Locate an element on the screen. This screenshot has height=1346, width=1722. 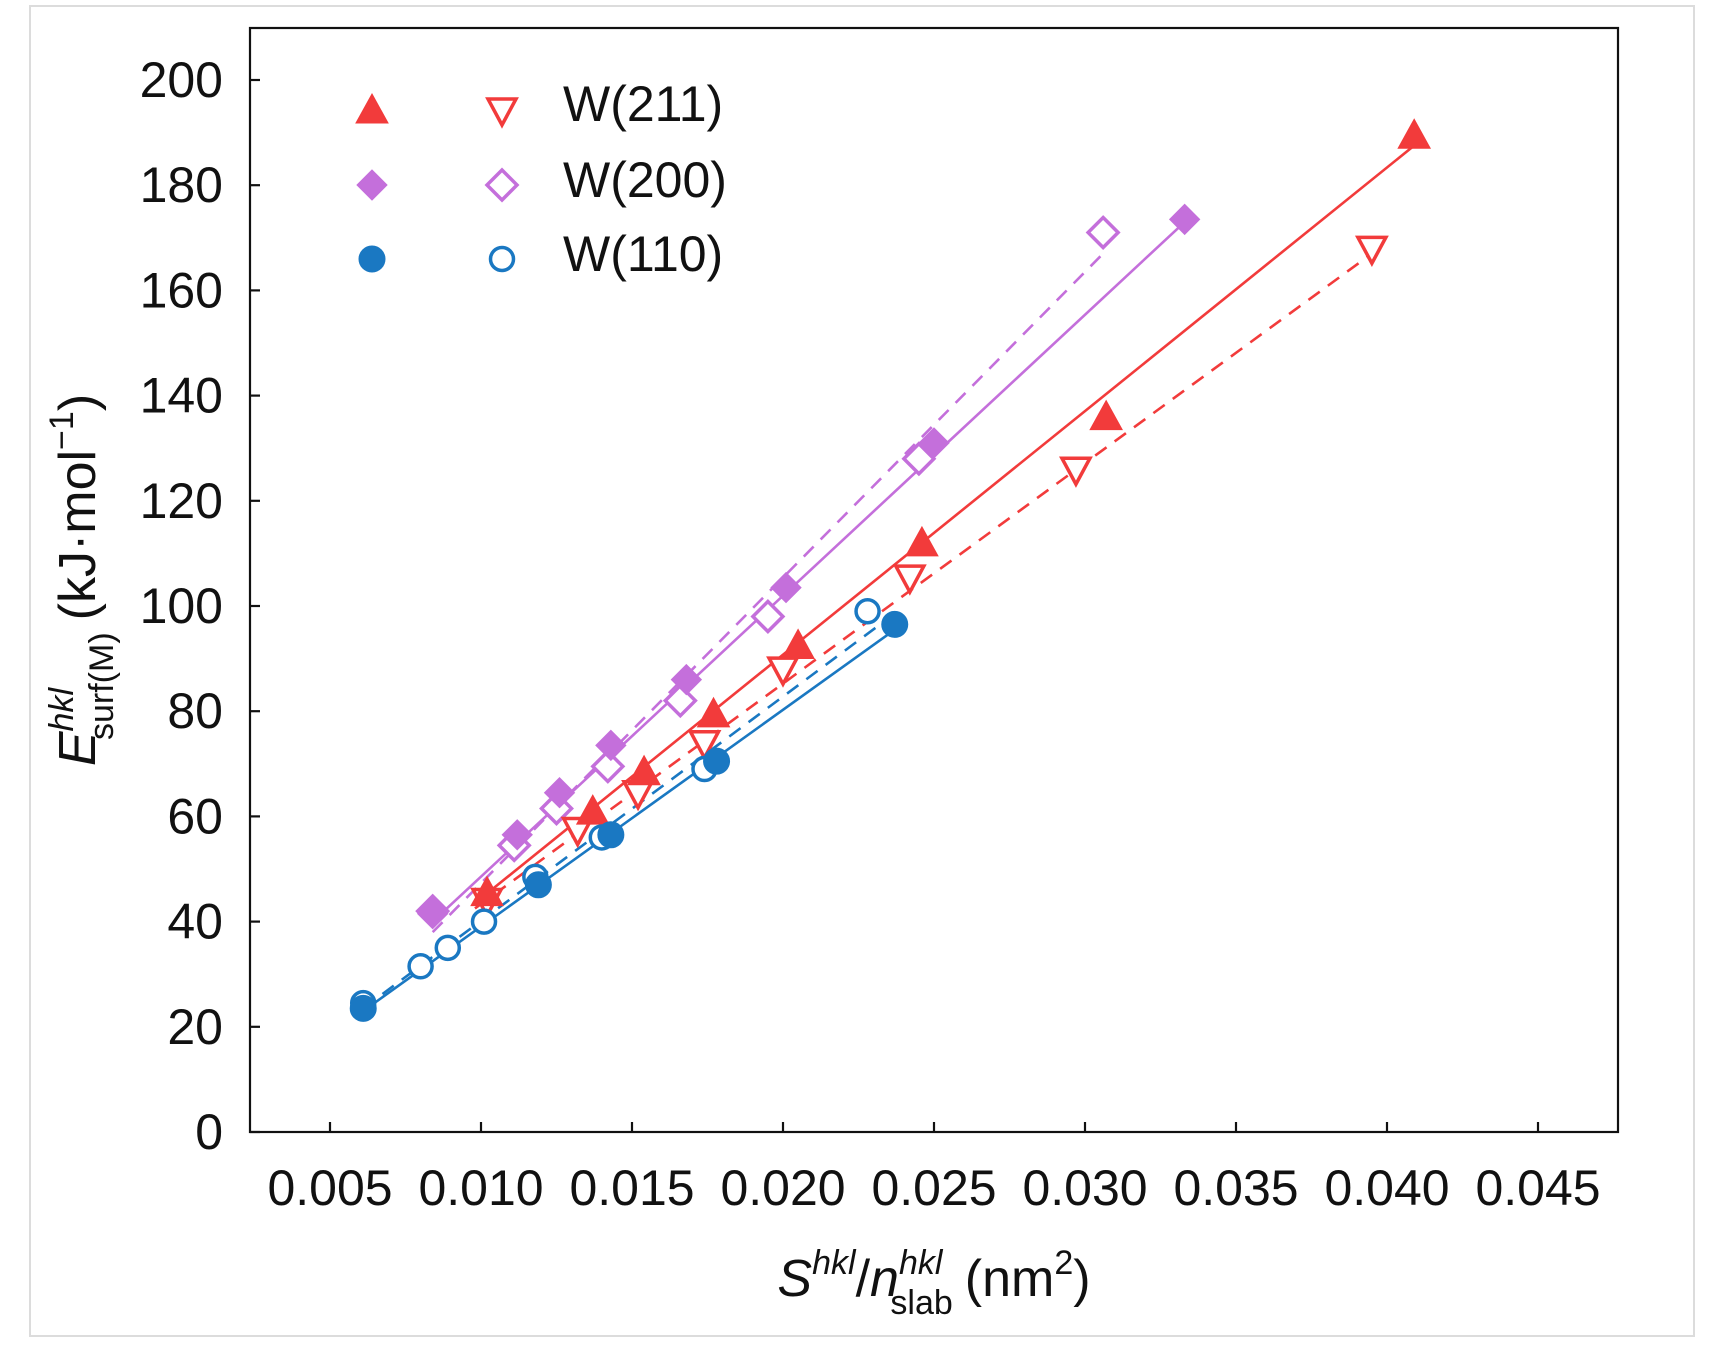
y-tick-label: 0 is located at coordinates (209, 1132).